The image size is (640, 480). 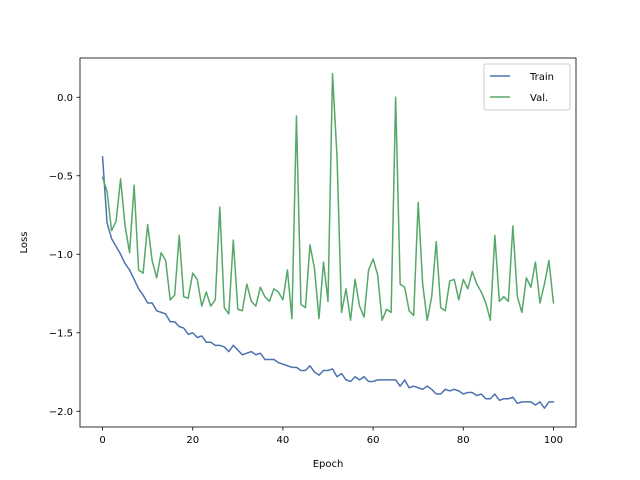 What do you see at coordinates (61, 176) in the screenshot?
I see `y-tick-label: −0.5` at bounding box center [61, 176].